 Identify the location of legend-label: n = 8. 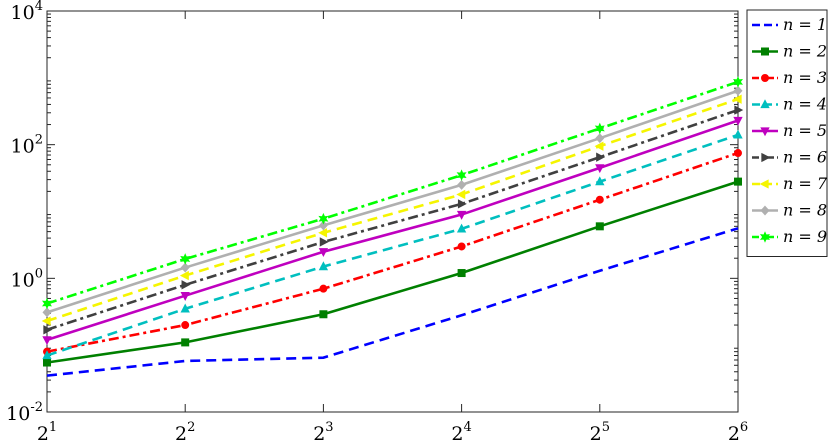
(805, 210).